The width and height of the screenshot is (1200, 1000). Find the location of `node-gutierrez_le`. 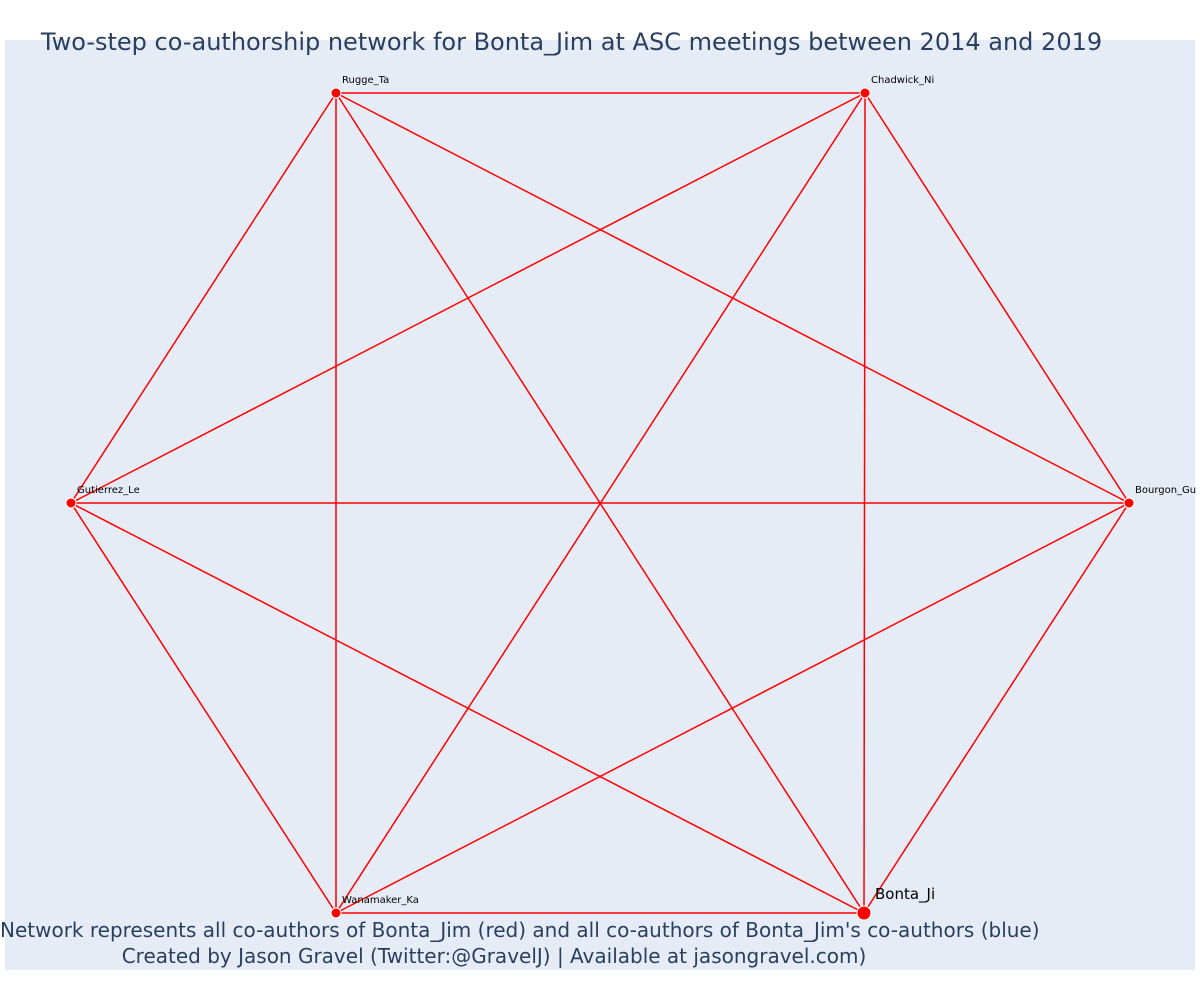

node-gutierrez_le is located at coordinates (71, 503).